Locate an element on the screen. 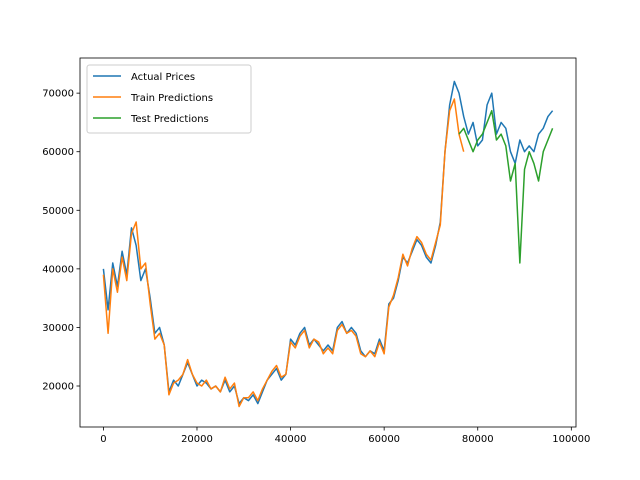 Image resolution: width=640 pixels, height=480 pixels. x-axis: 0 20000 40000 60000 80000 100000 is located at coordinates (345, 436).